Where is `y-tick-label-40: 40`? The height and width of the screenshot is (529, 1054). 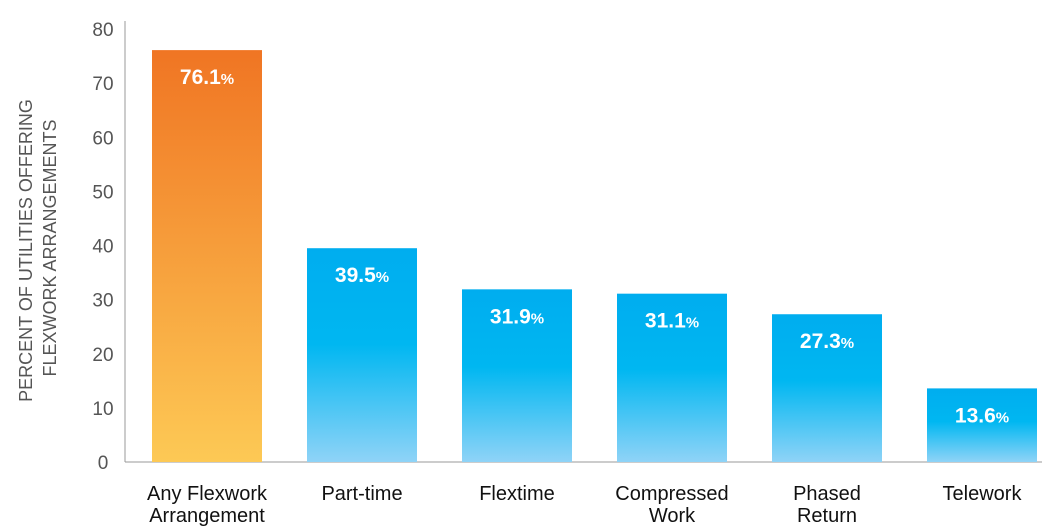
y-tick-label-40: 40 is located at coordinates (102, 247).